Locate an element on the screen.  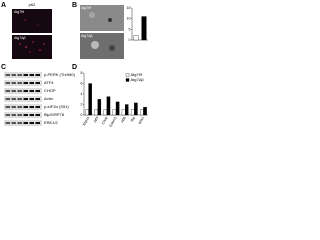
band-label: ATF4 is located at coordinates (49, 82).